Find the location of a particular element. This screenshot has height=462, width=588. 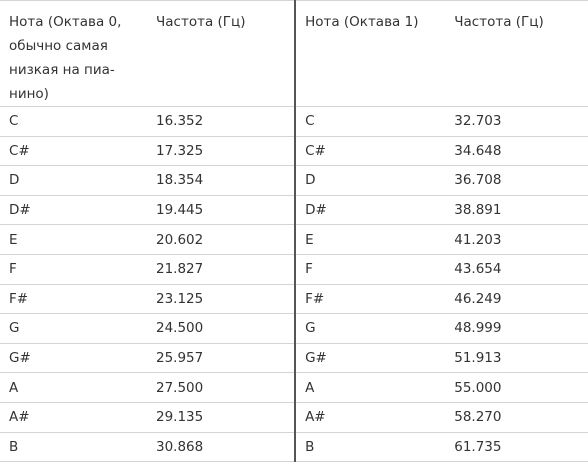

table-row: G 24.500 G 48.999 is located at coordinates (294, 328).